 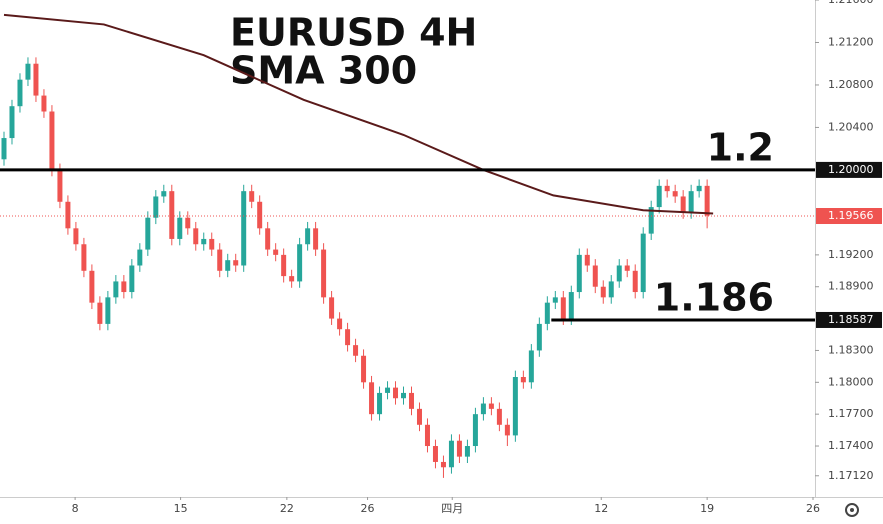 I want to click on y-tick-label: 1.18900, so click(x=851, y=286).